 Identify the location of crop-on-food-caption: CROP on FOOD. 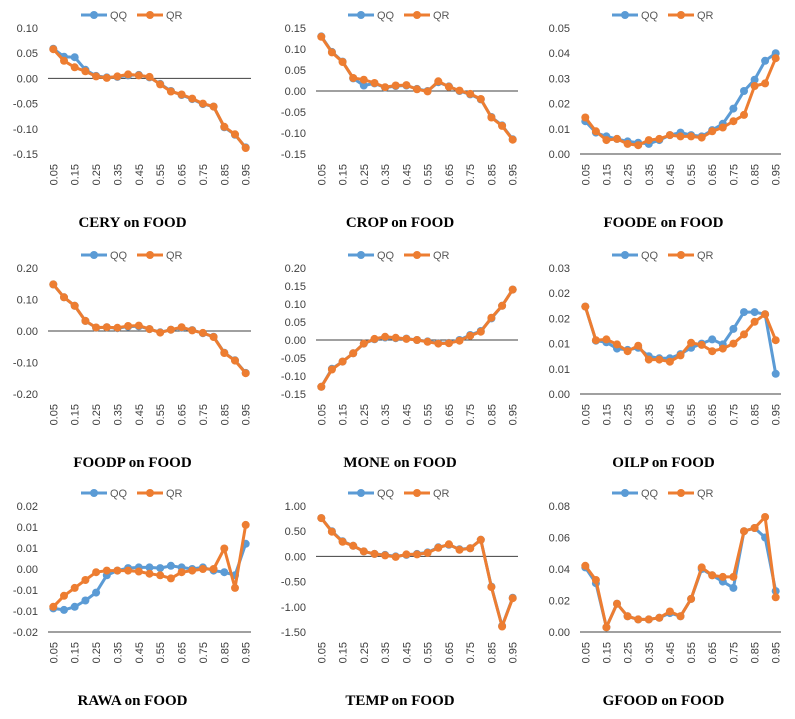
(400, 223).